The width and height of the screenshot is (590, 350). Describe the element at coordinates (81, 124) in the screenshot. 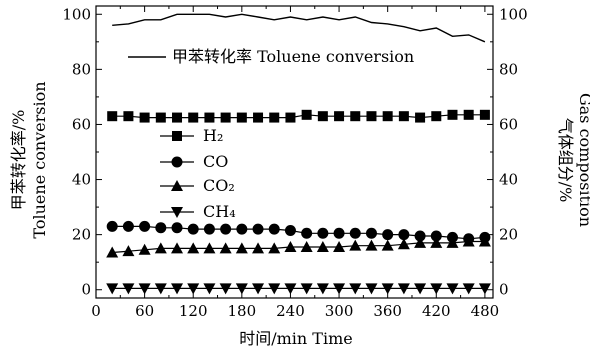

I see `left-y-tick-label: 60` at that location.